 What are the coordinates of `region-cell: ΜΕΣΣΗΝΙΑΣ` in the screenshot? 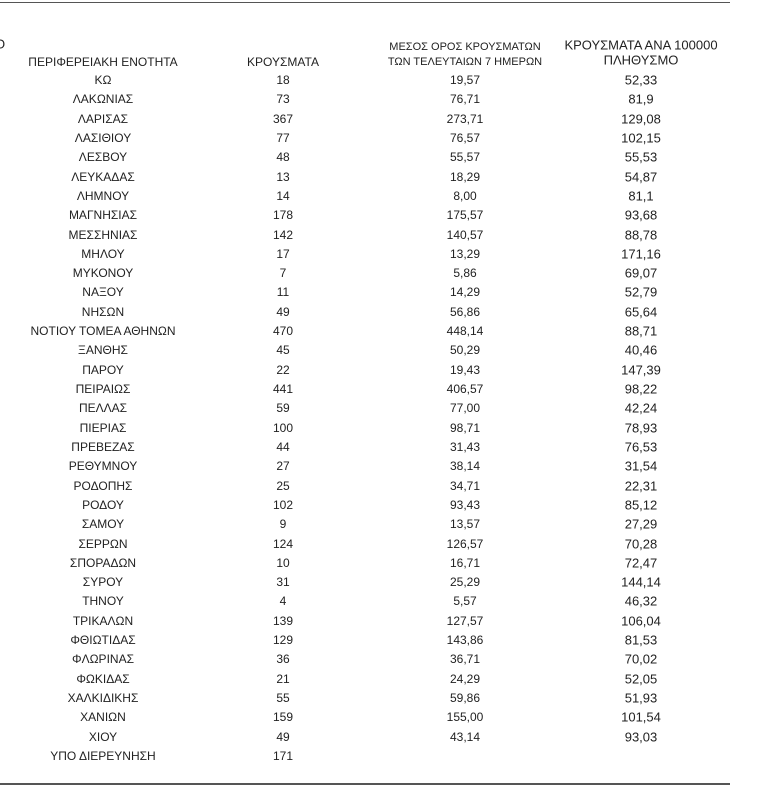 It's located at (103, 234).